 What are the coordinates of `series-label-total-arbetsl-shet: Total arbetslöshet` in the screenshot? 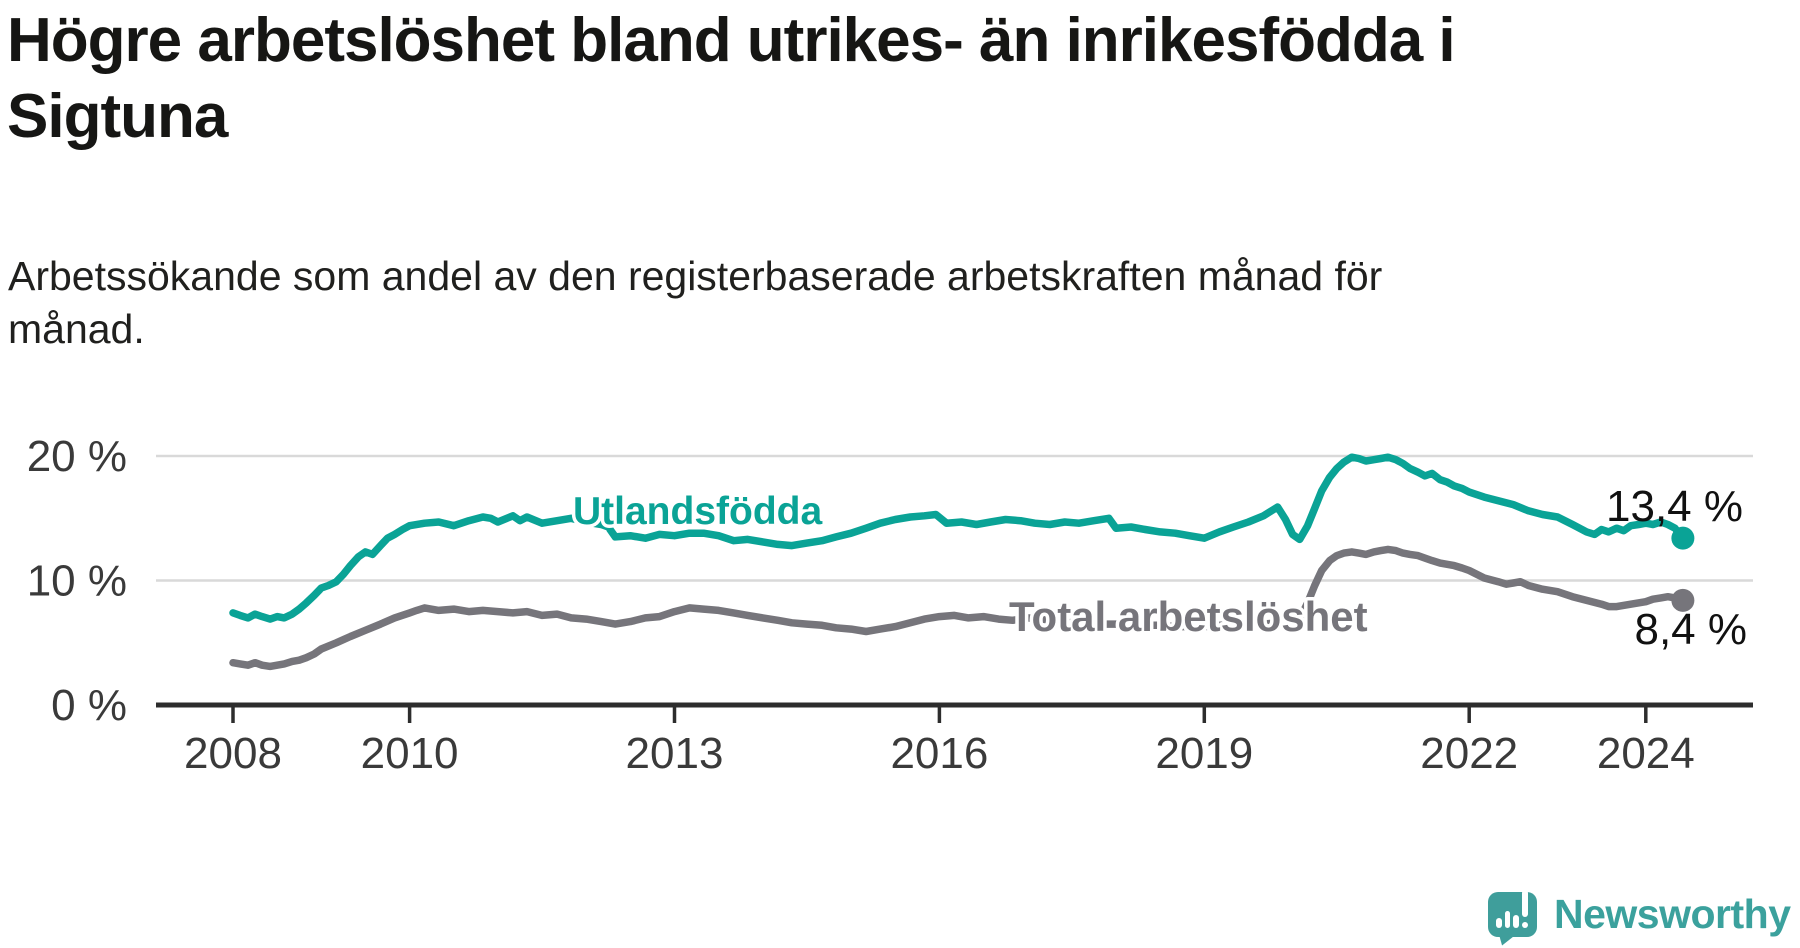 It's located at (1188, 616).